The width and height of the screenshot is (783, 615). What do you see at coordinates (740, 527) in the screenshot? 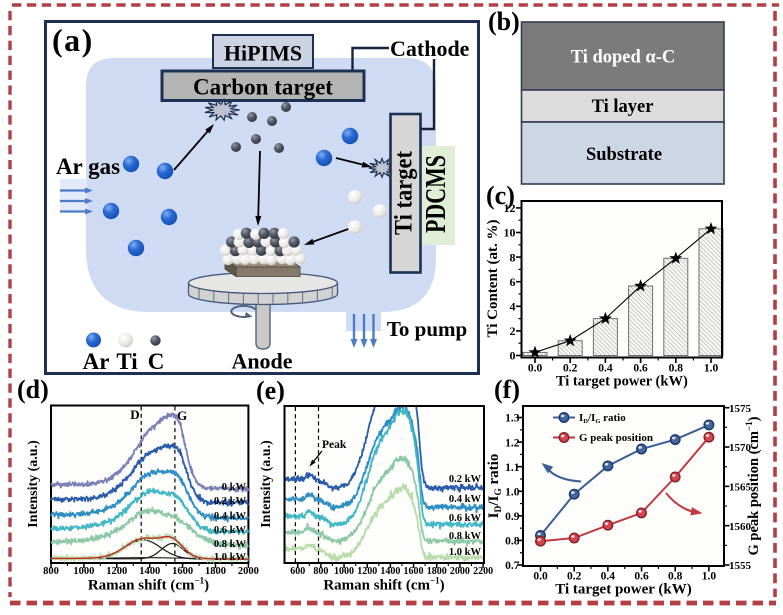
I see `svg-text: 1560` at bounding box center [740, 527].